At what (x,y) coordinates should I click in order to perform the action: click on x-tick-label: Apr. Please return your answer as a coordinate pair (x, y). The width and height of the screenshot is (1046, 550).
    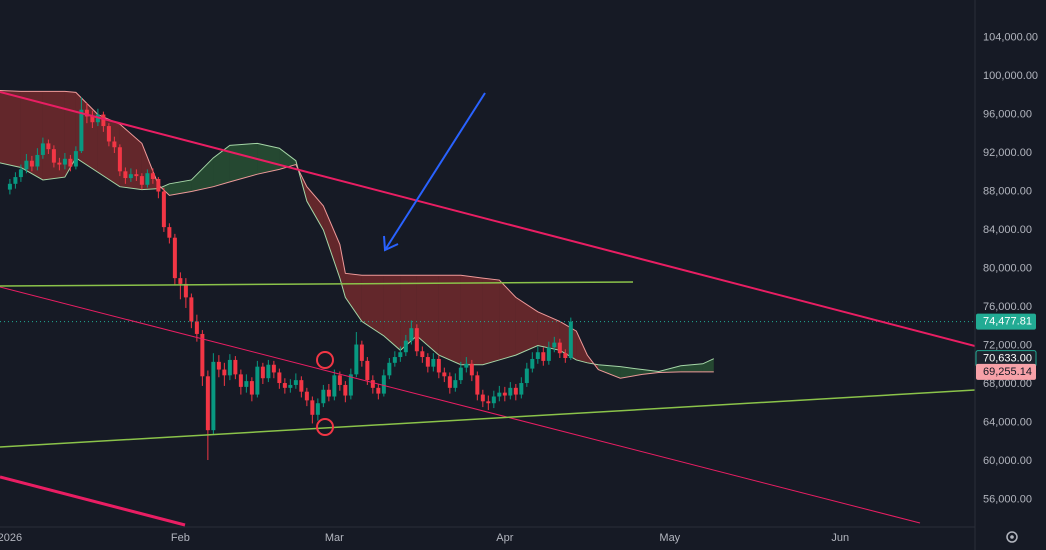
    Looking at the image, I should click on (504, 538).